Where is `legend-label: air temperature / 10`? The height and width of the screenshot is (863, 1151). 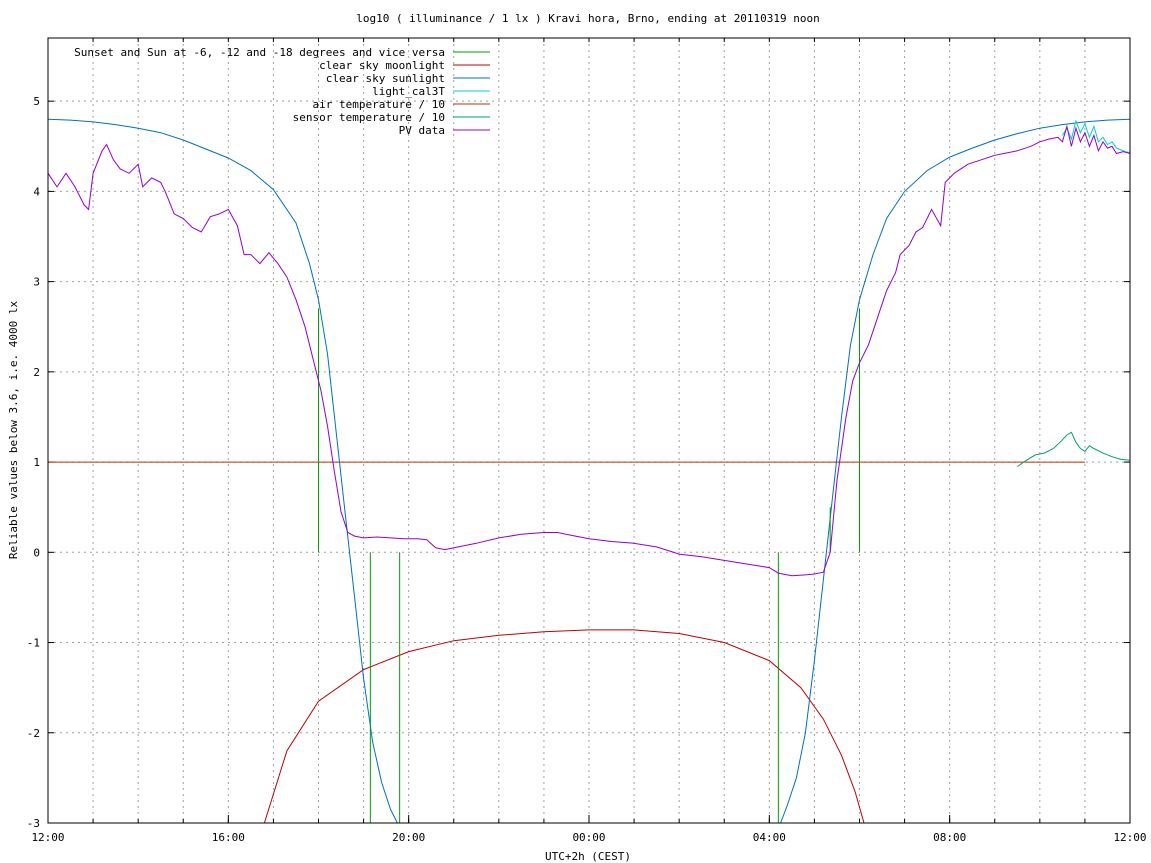
legend-label: air temperature / 10 is located at coordinates (379, 104).